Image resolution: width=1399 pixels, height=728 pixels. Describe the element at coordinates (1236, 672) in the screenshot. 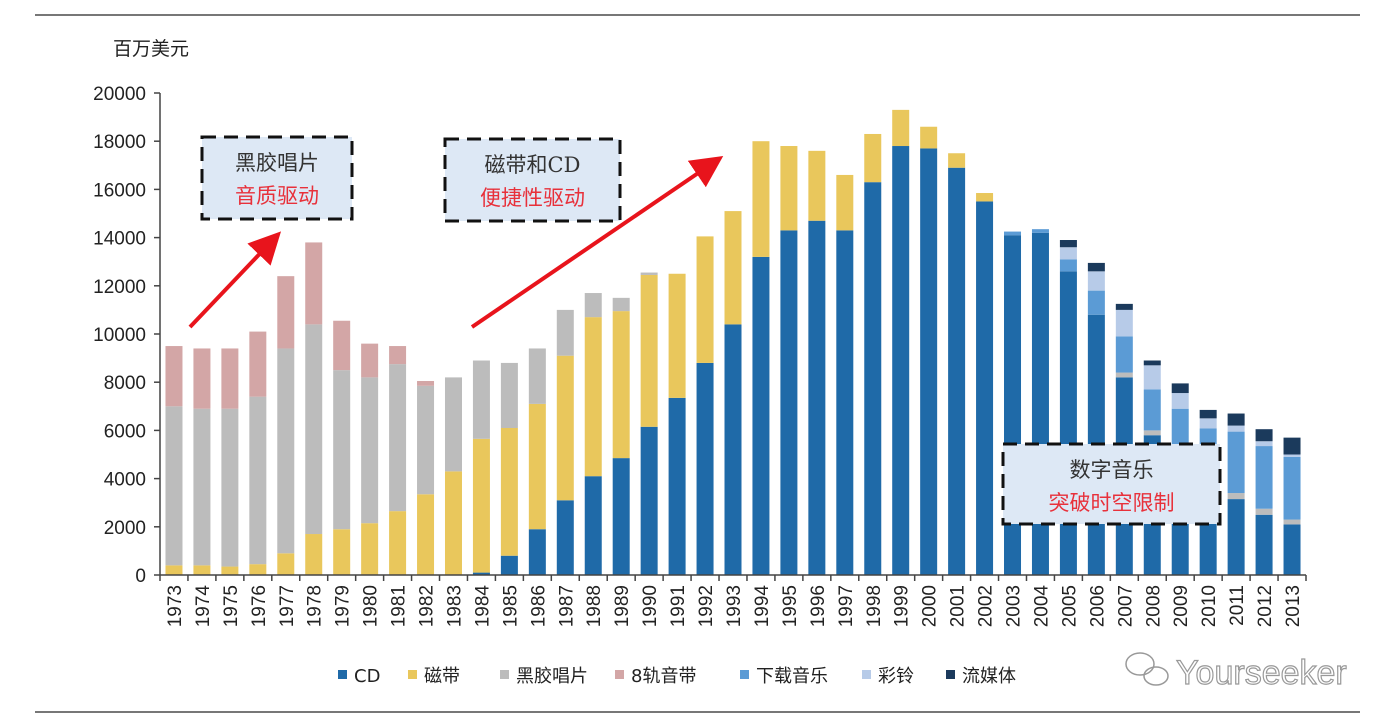

I see `watermark: Yourseeker` at that location.